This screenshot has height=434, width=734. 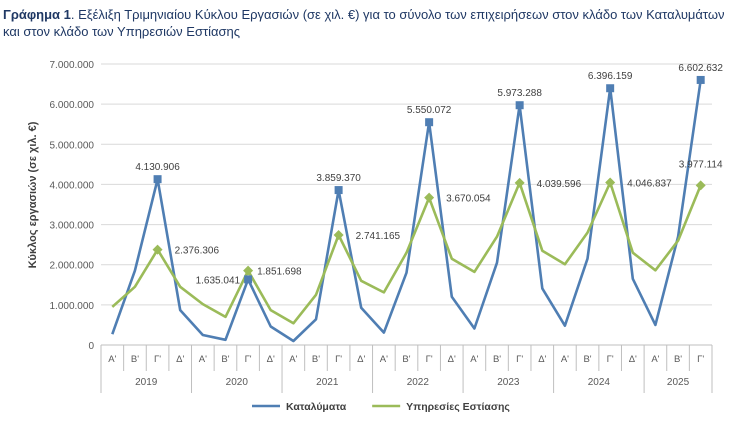 What do you see at coordinates (72, 266) in the screenshot?
I see `y-tick-label: 2.000.000` at bounding box center [72, 266].